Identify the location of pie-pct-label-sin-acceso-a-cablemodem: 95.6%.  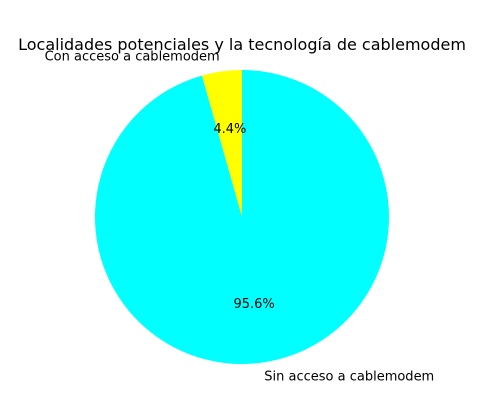
(253, 304).